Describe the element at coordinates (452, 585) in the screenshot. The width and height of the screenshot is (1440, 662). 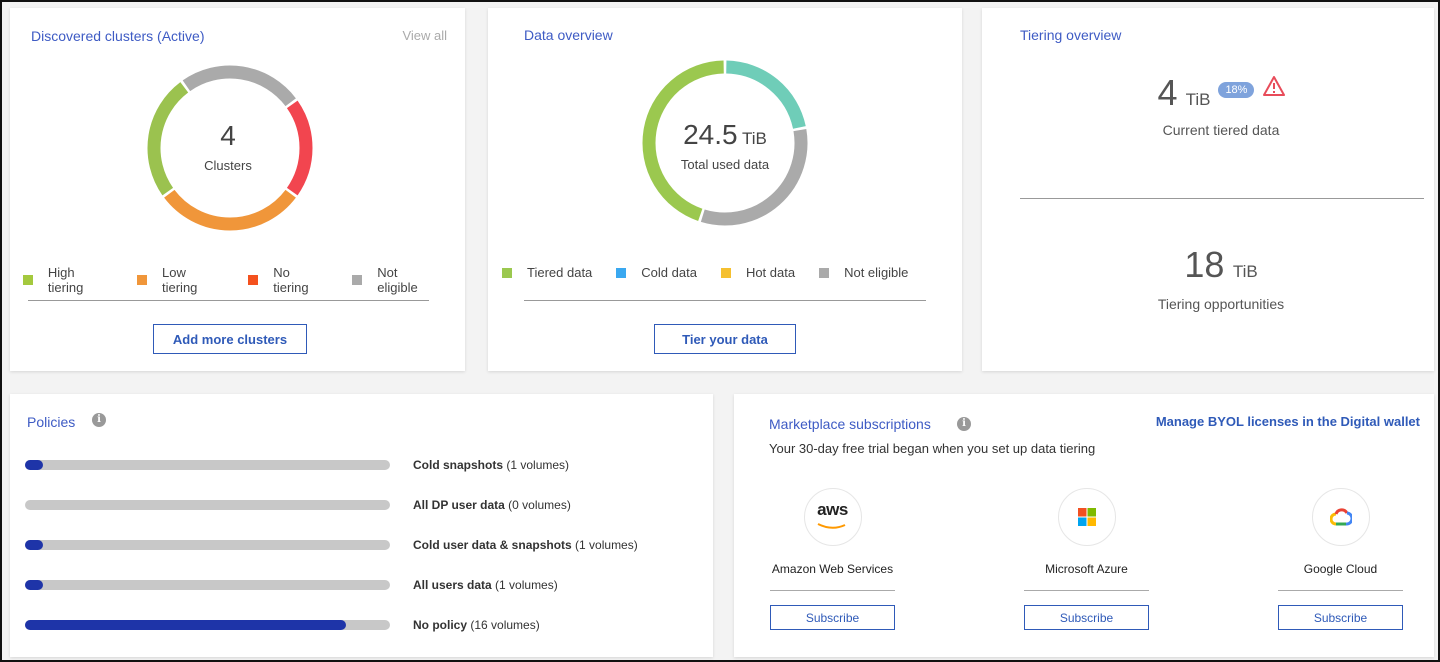
I see `policy-name: All users data` at that location.